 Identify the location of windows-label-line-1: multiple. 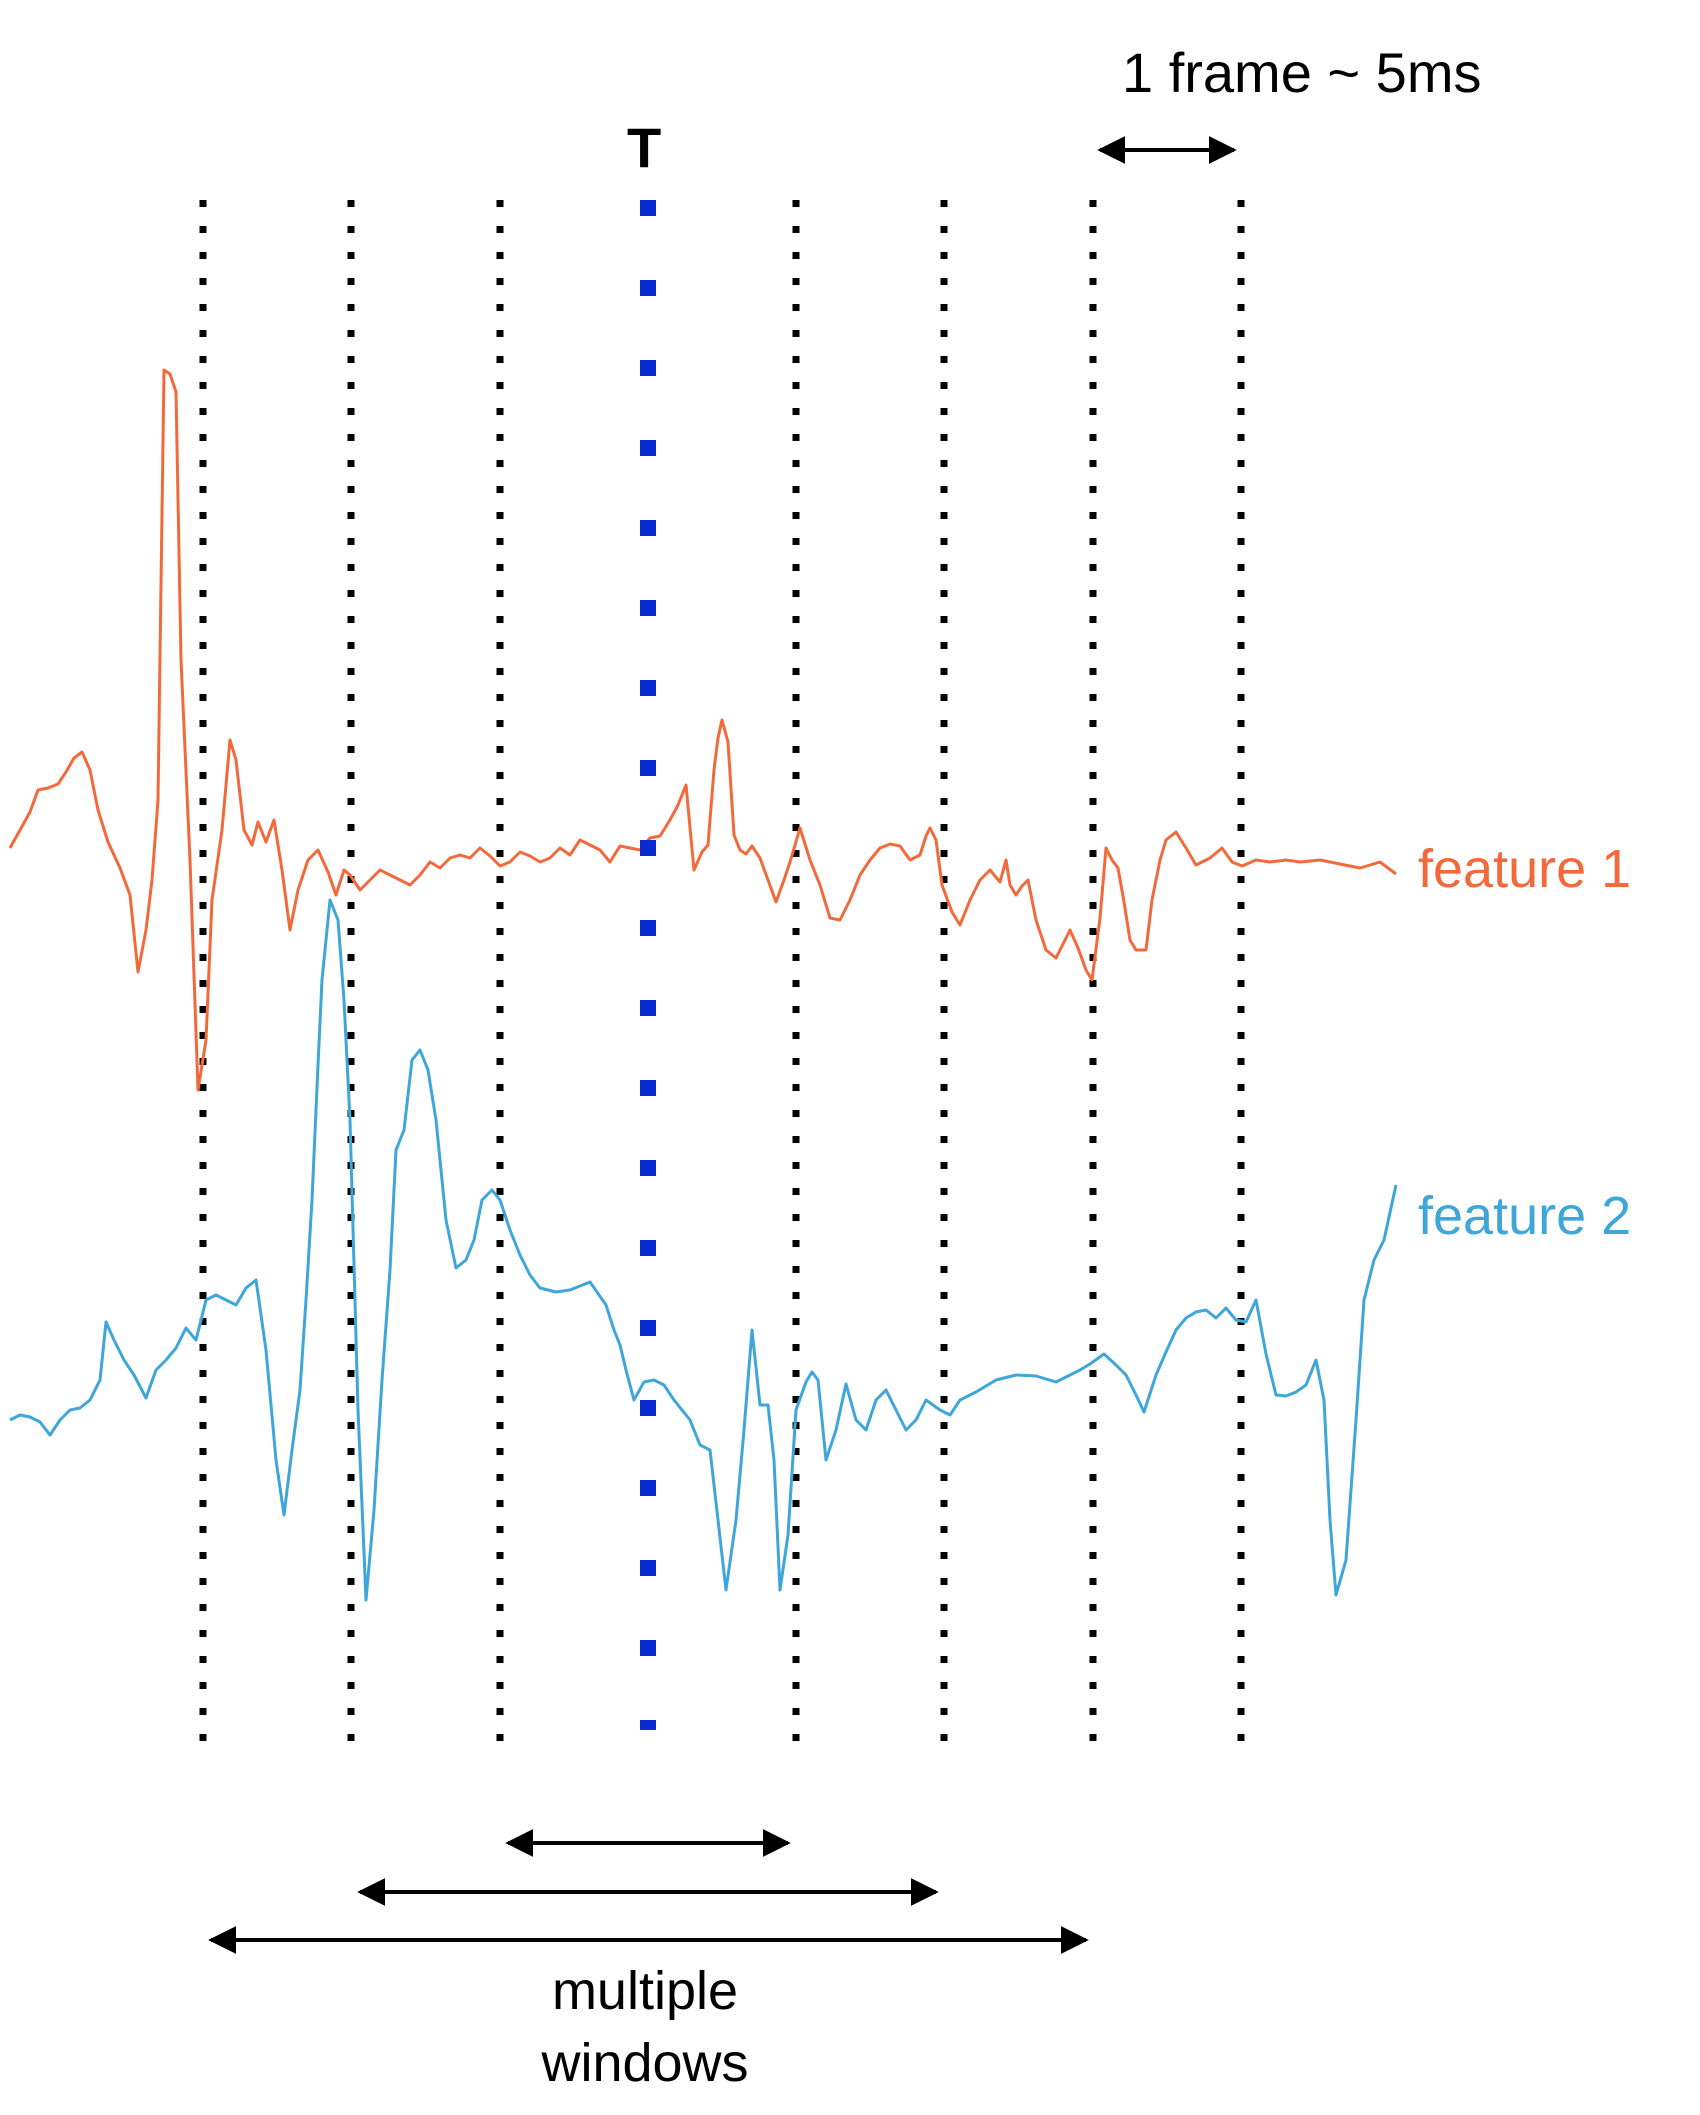
(645, 1991).